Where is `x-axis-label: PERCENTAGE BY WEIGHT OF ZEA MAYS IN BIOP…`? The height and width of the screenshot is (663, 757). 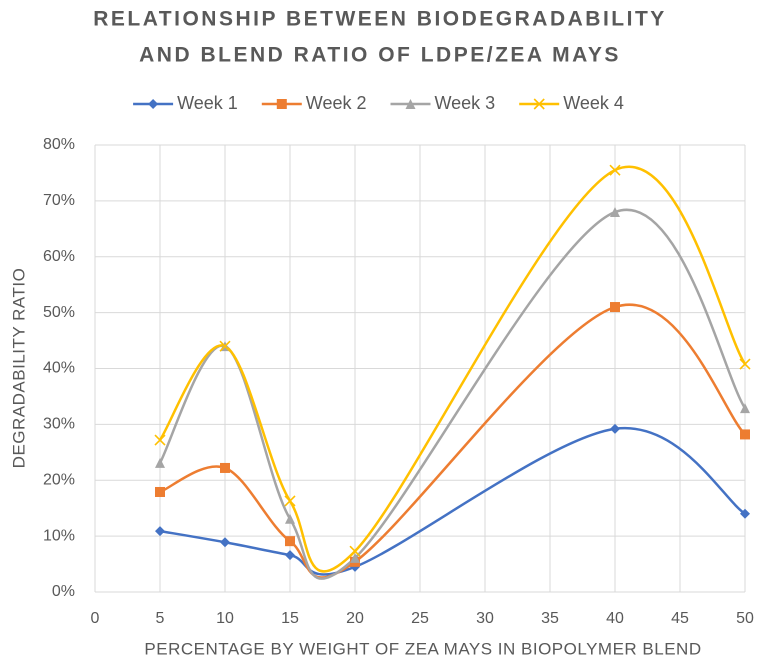
x-axis-label: PERCENTAGE BY WEIGHT OF ZEA MAYS IN BIOP… is located at coordinates (422, 648).